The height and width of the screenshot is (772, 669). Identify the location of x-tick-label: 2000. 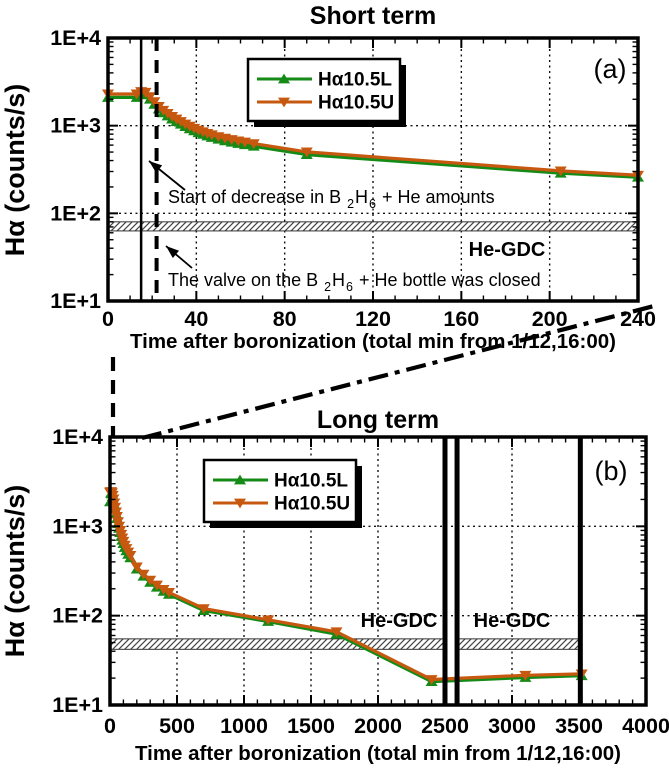
(378, 726).